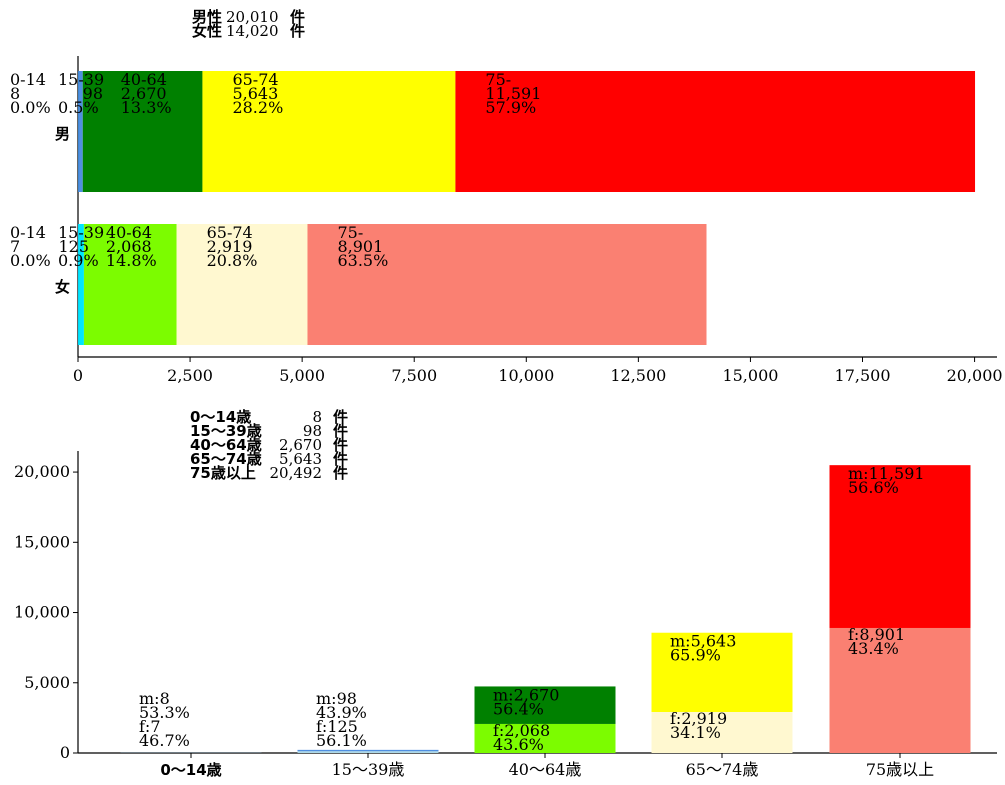 Image resolution: width=1005 pixels, height=785 pixels. I want to click on segment-pct-label: 0.9%, so click(78, 260).